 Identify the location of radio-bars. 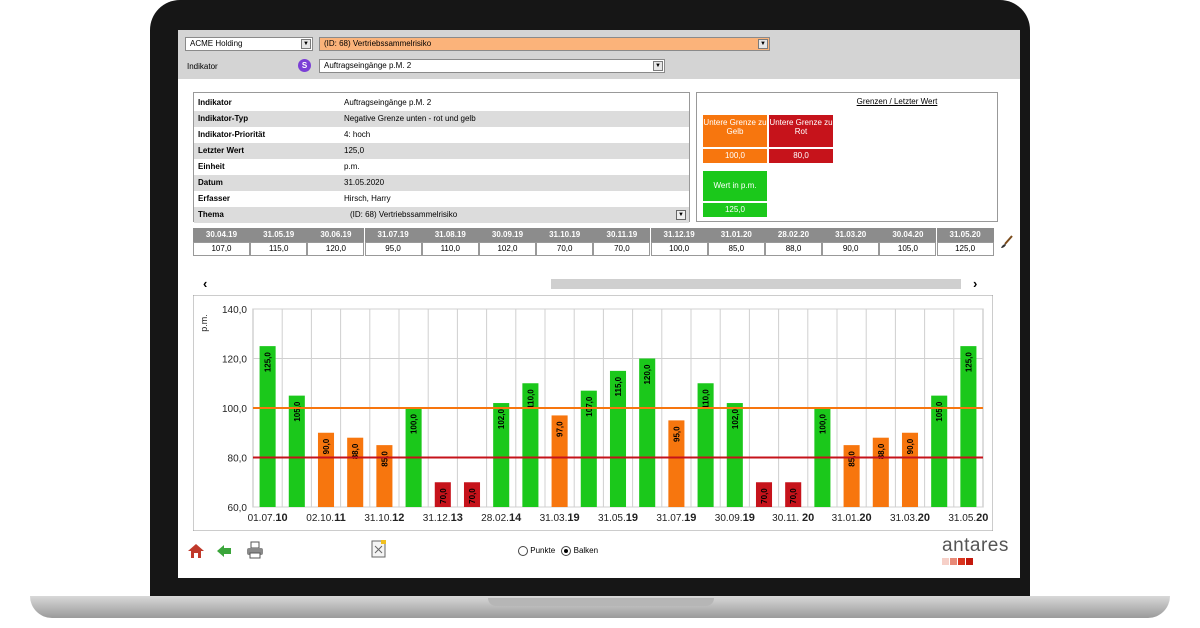
(566, 551).